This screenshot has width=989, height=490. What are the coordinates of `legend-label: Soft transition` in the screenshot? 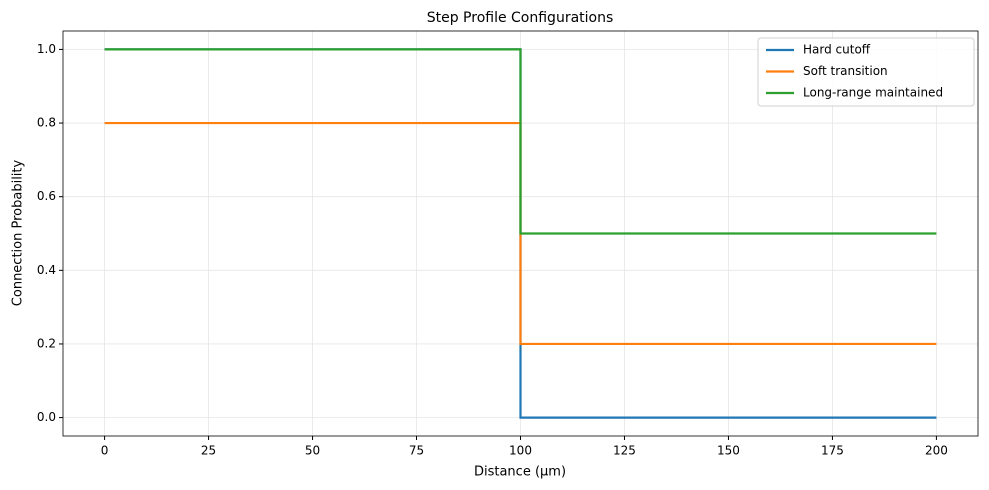 It's located at (845, 71).